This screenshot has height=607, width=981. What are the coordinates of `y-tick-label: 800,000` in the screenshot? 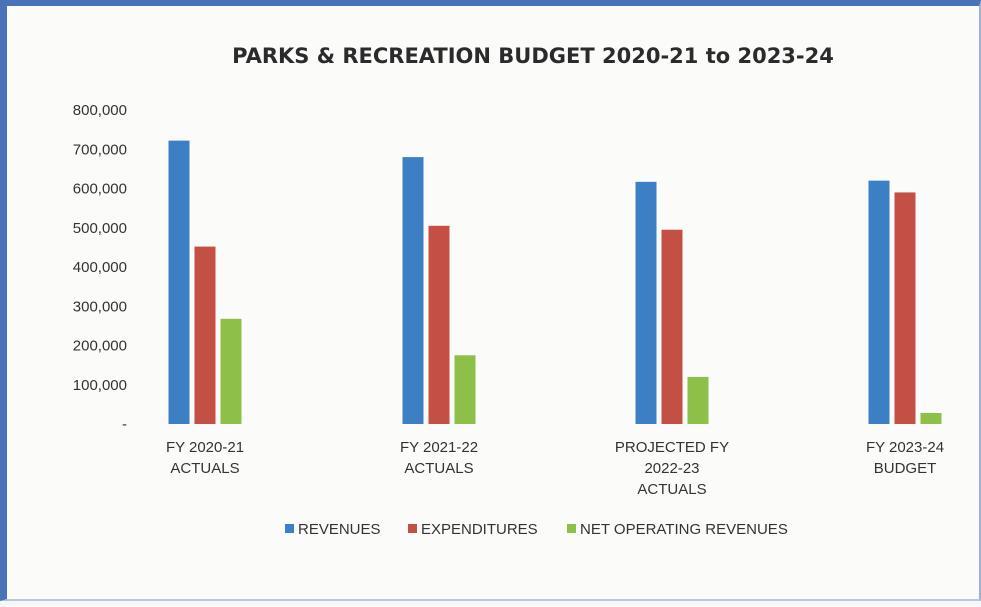 It's located at (100, 110).